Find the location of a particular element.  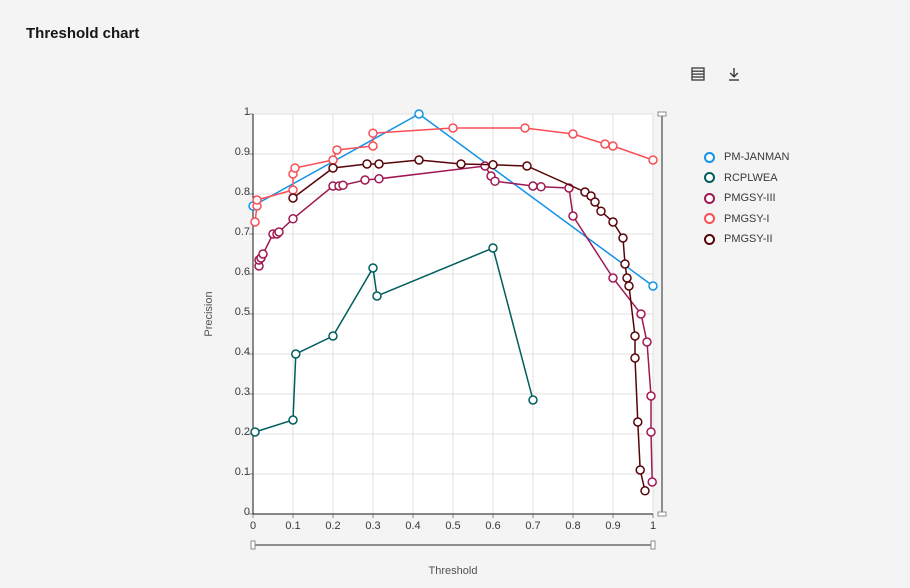

legend-label: PMGSY-I is located at coordinates (747, 218).